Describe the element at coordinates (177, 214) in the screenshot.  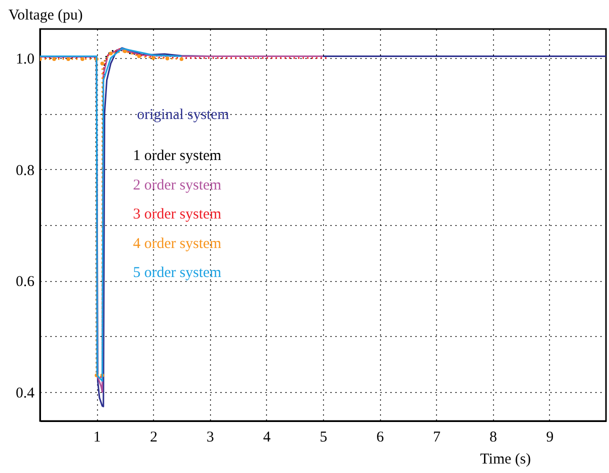
I see `text: 3 order system` at that location.